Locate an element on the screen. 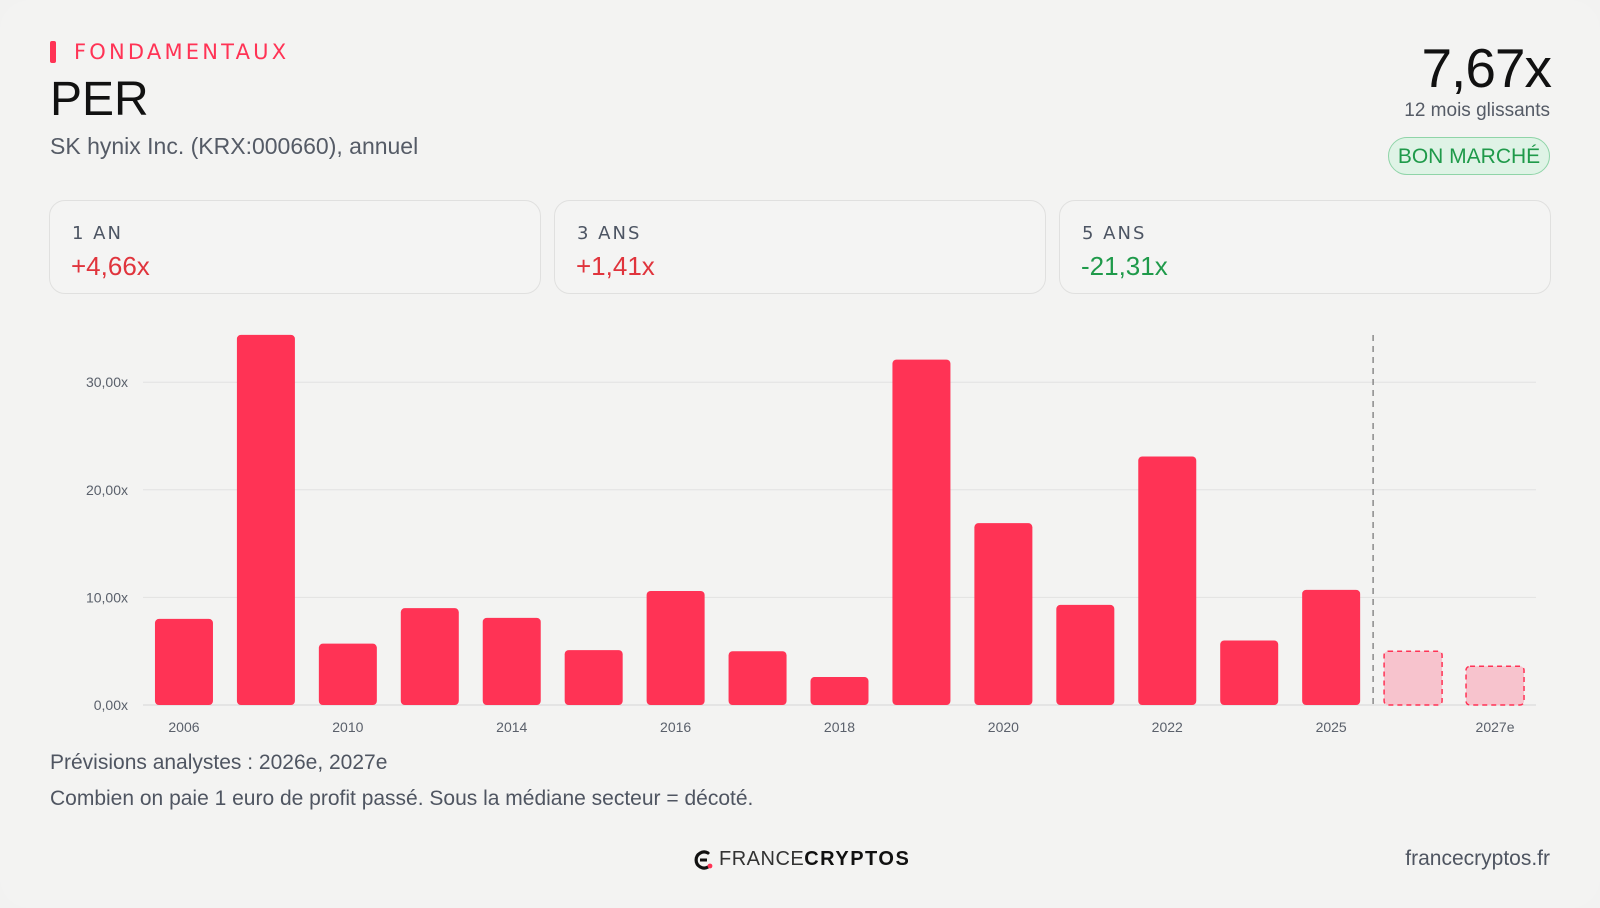  x-tick-label: 2025 is located at coordinates (1331, 727).